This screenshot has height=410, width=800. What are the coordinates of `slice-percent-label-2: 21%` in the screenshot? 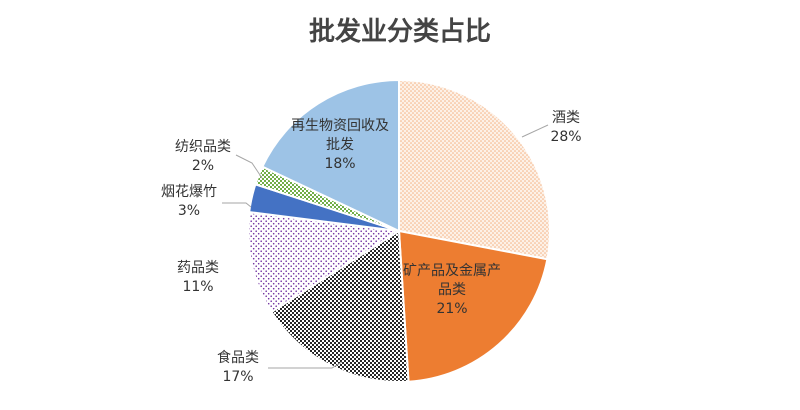 It's located at (451, 309).